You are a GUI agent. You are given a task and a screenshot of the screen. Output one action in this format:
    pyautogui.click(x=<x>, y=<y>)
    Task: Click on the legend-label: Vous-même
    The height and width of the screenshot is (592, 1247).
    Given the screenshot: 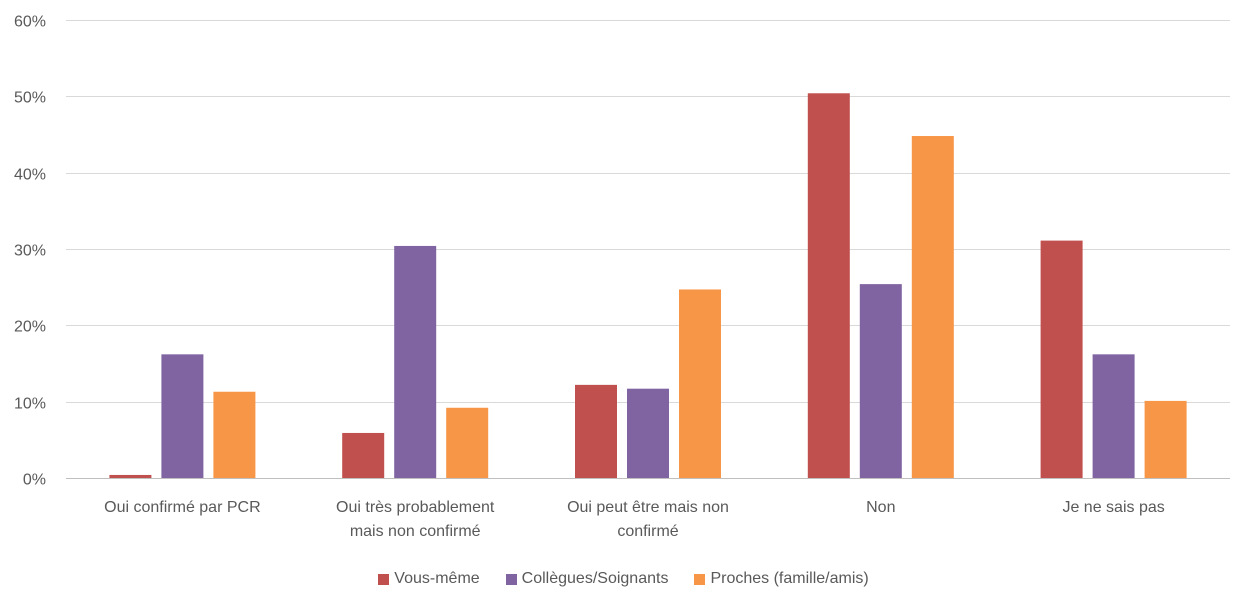 What is the action you would take?
    pyautogui.click(x=437, y=578)
    